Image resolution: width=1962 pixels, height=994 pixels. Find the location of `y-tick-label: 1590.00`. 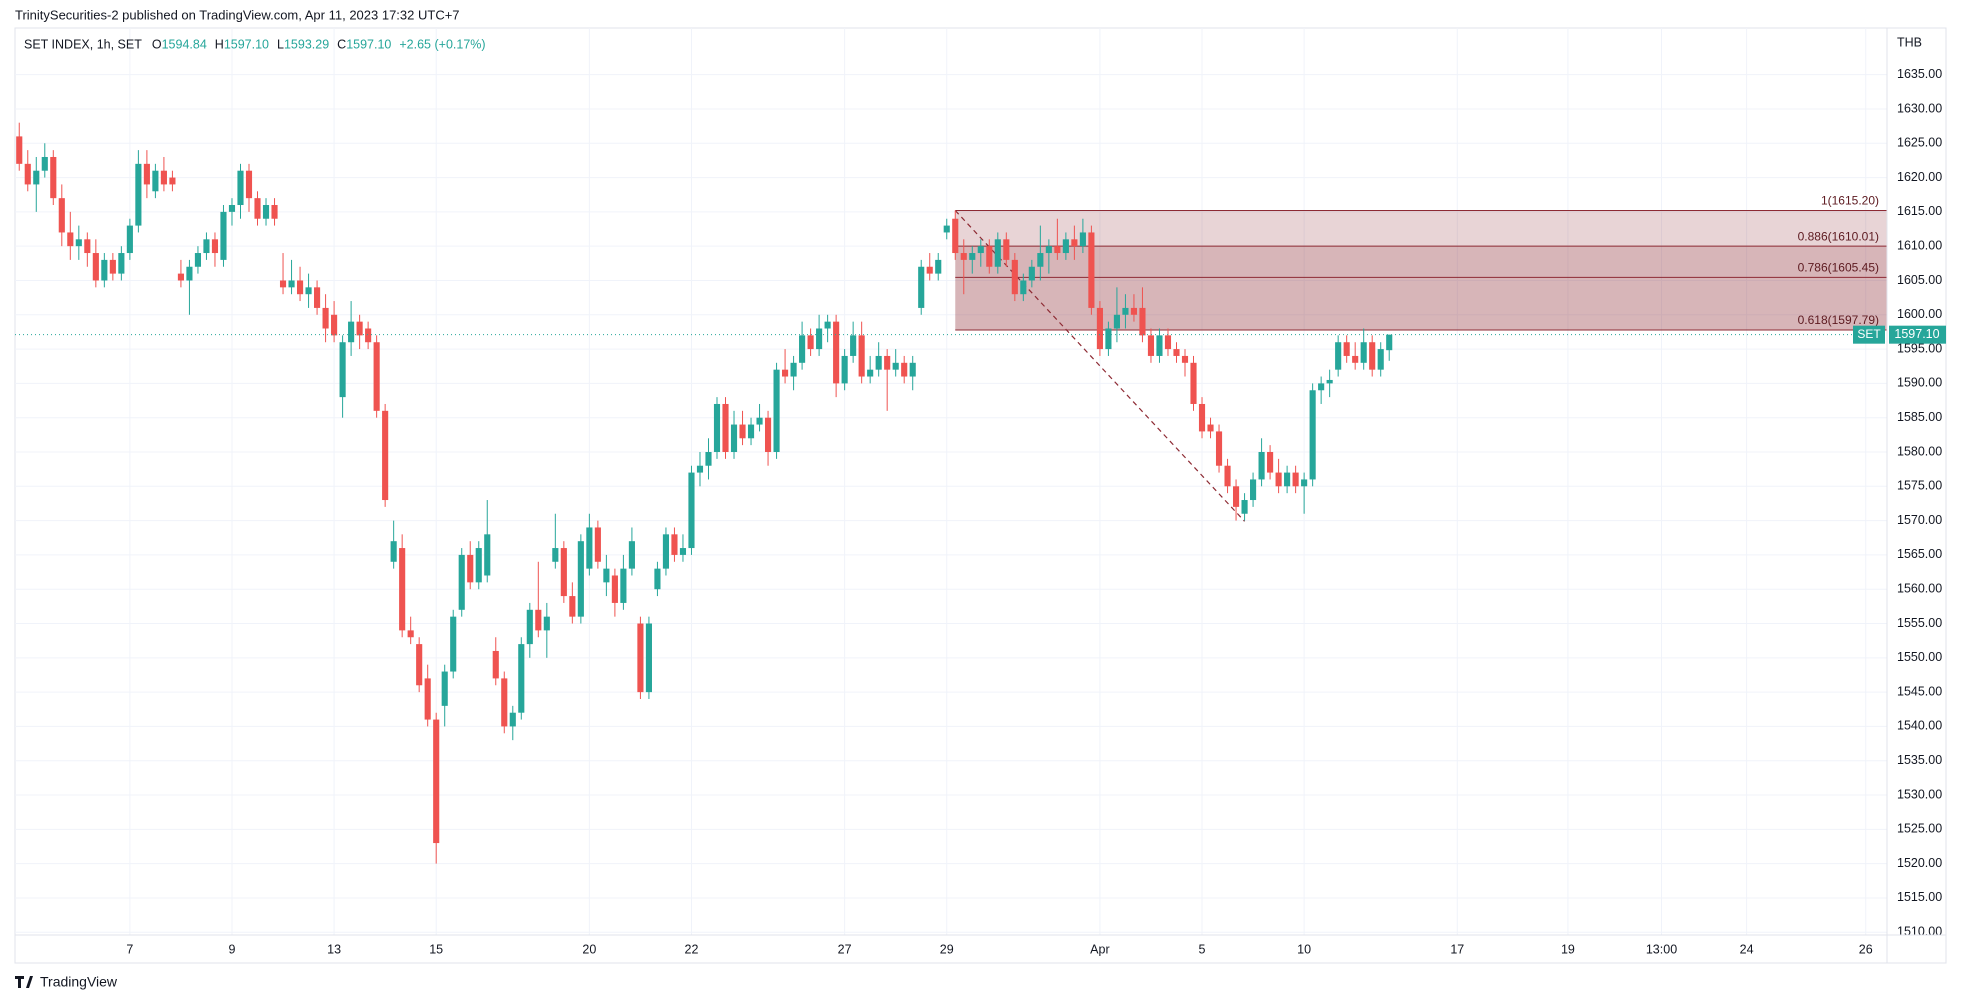

y-tick-label: 1590.00 is located at coordinates (1919, 383).